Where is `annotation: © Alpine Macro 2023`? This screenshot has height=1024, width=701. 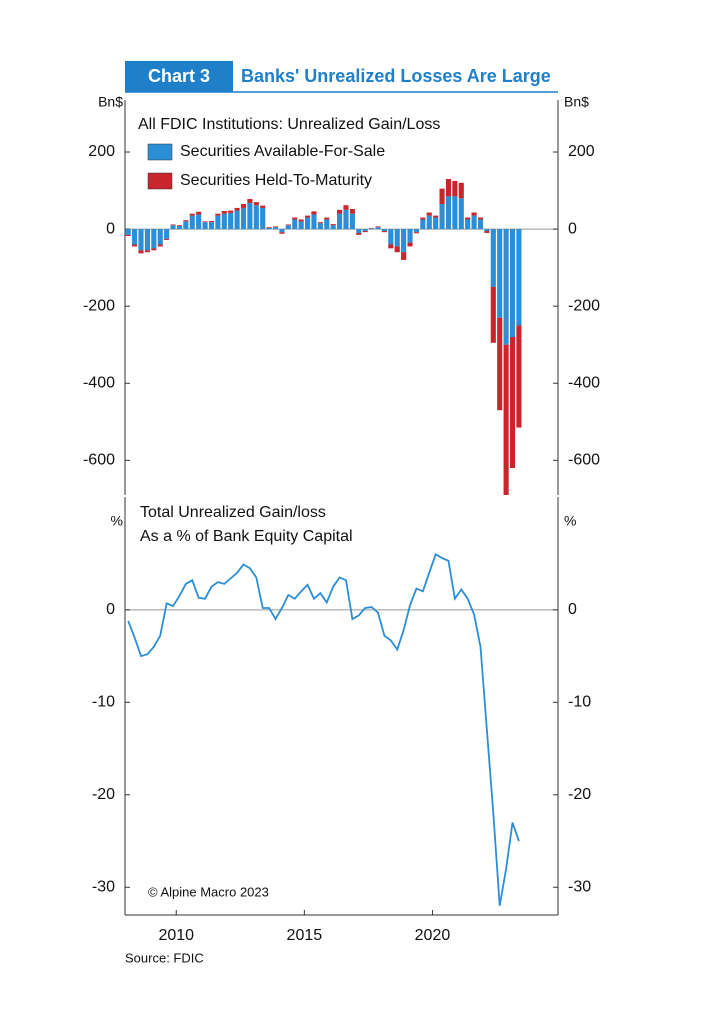
annotation: © Alpine Macro 2023 is located at coordinates (208, 891).